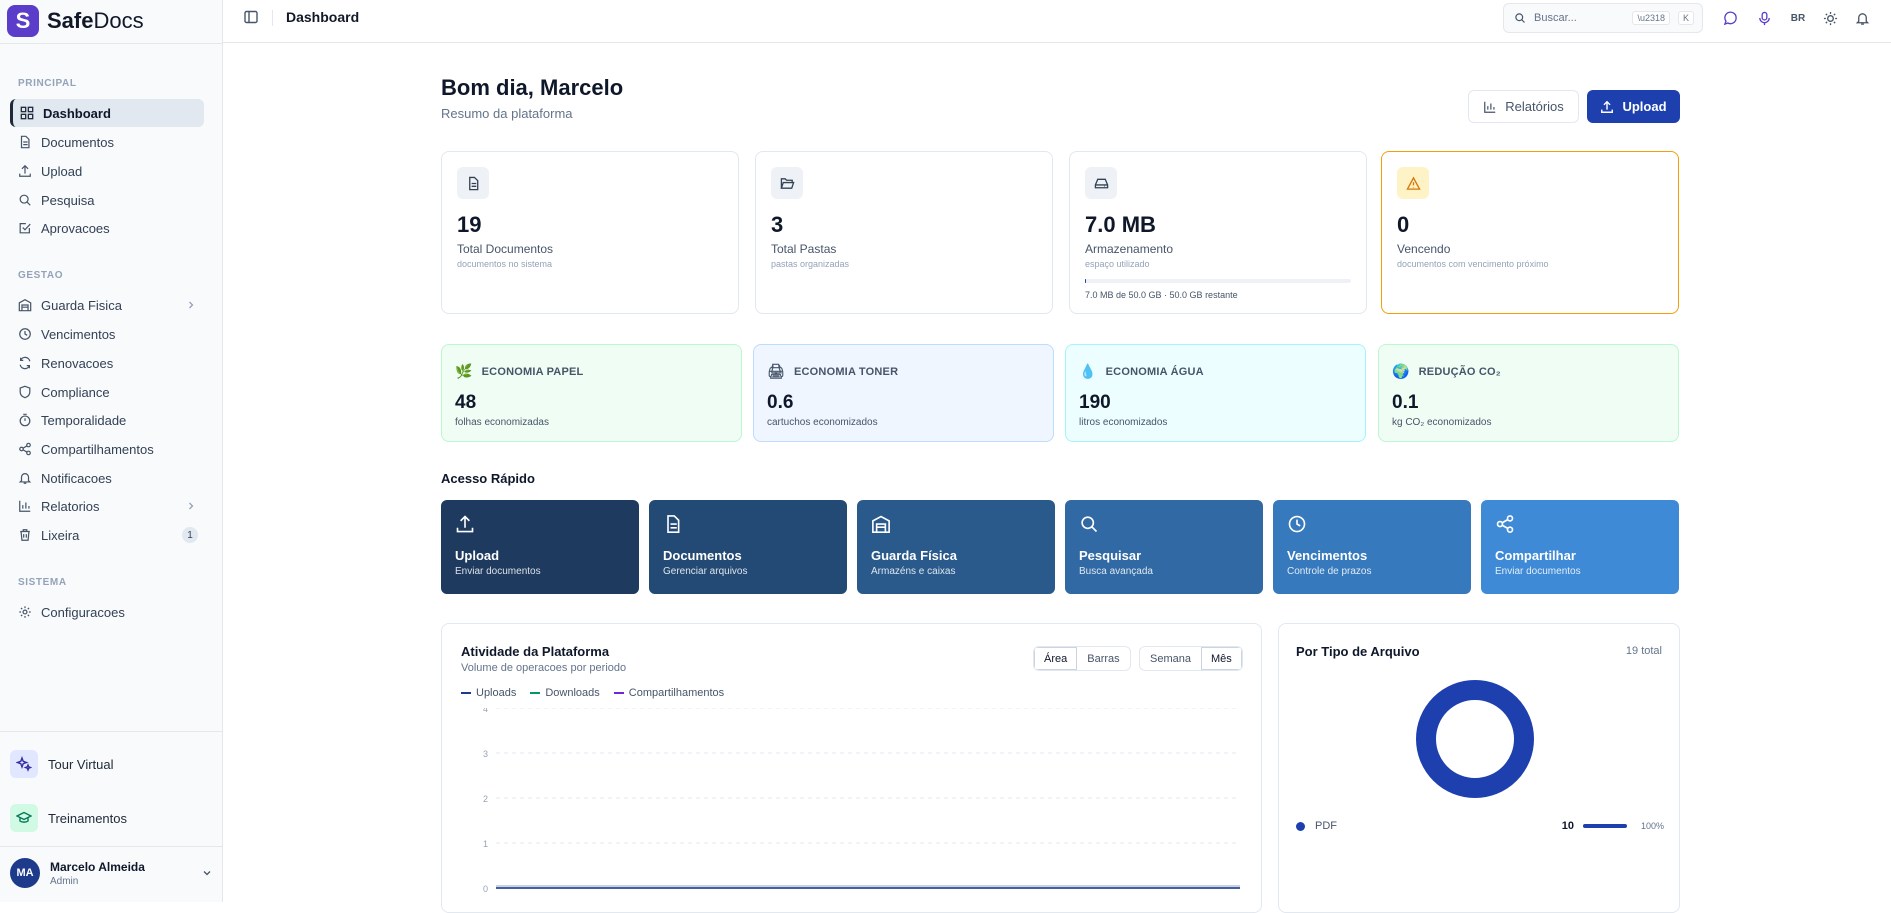 The image size is (1891, 913). I want to click on chart-legend: Uploads Downloads Compartilhamentos, so click(592, 693).